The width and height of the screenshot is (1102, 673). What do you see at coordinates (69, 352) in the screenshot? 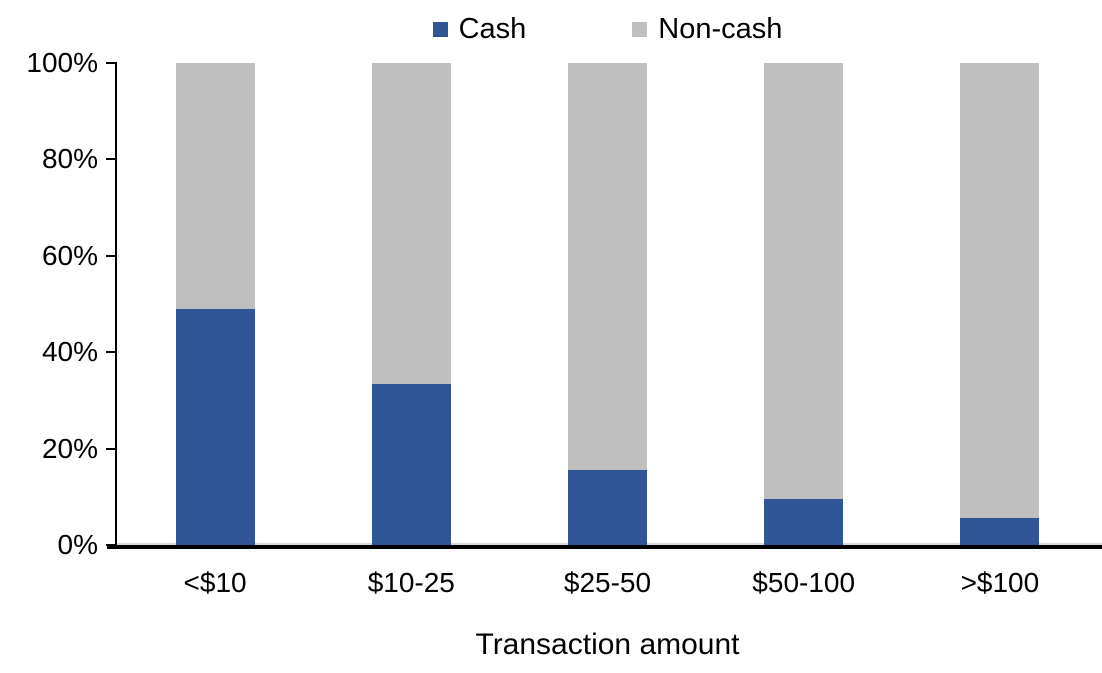
I see `y-tick-label: 40%` at bounding box center [69, 352].